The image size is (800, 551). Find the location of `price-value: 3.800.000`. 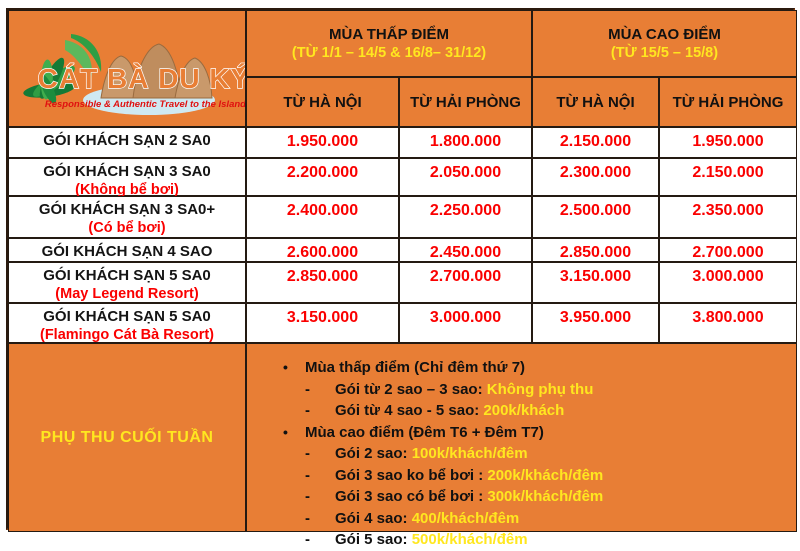

price-value: 3.800.000 is located at coordinates (728, 323).